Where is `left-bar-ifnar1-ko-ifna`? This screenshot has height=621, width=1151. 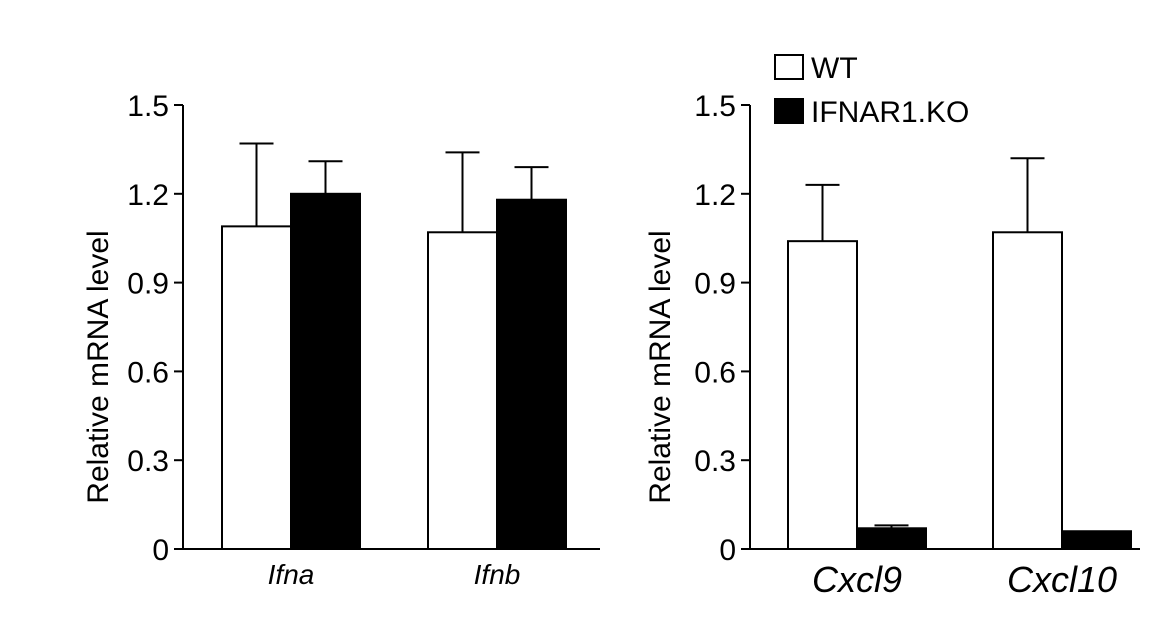 left-bar-ifnar1-ko-ifna is located at coordinates (325, 371).